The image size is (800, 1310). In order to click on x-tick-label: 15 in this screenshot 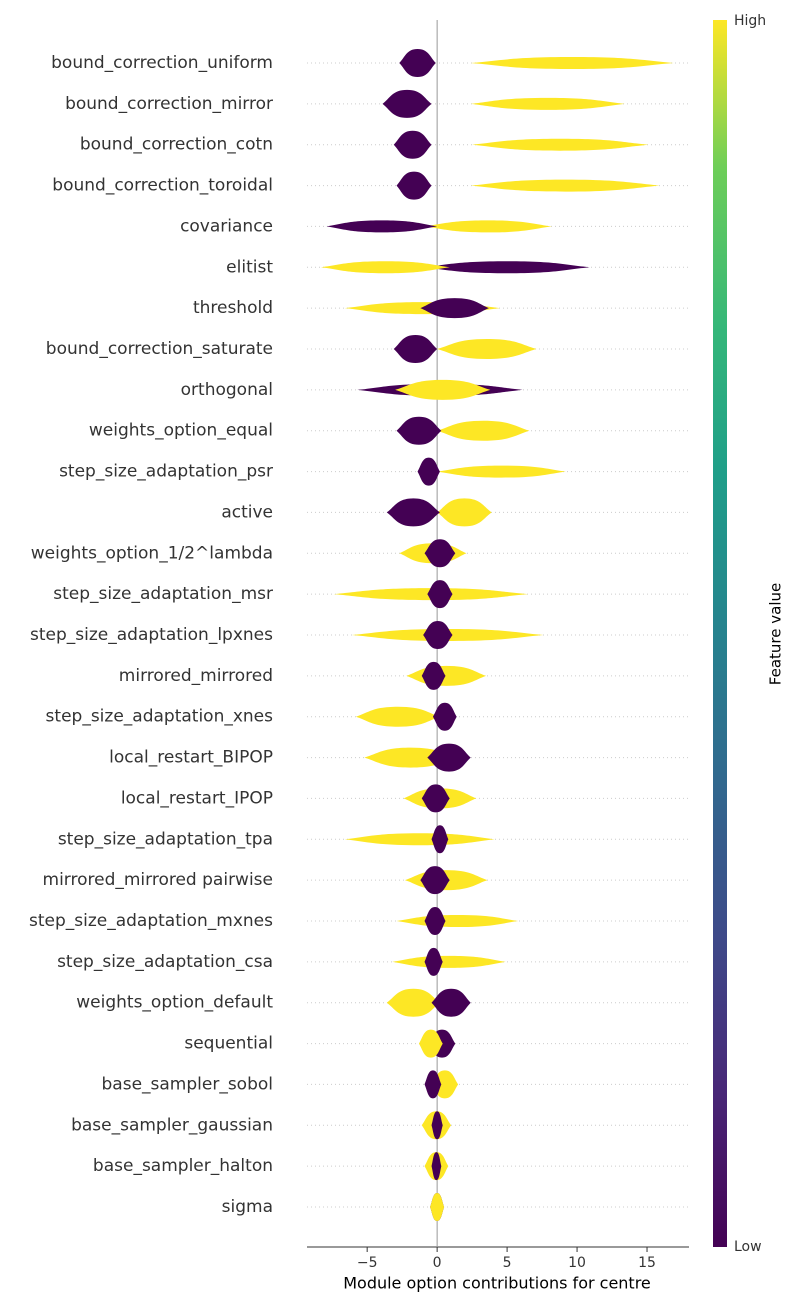, I will do `click(647, 1263)`.